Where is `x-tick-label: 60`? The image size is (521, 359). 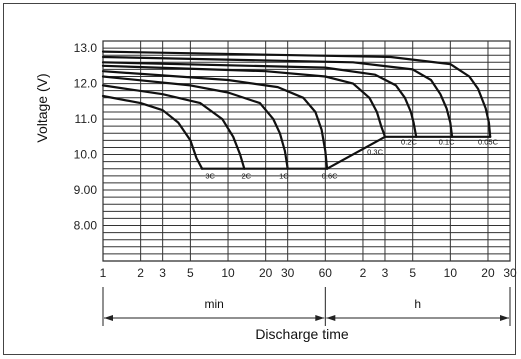
x-tick-label: 60 is located at coordinates (326, 273).